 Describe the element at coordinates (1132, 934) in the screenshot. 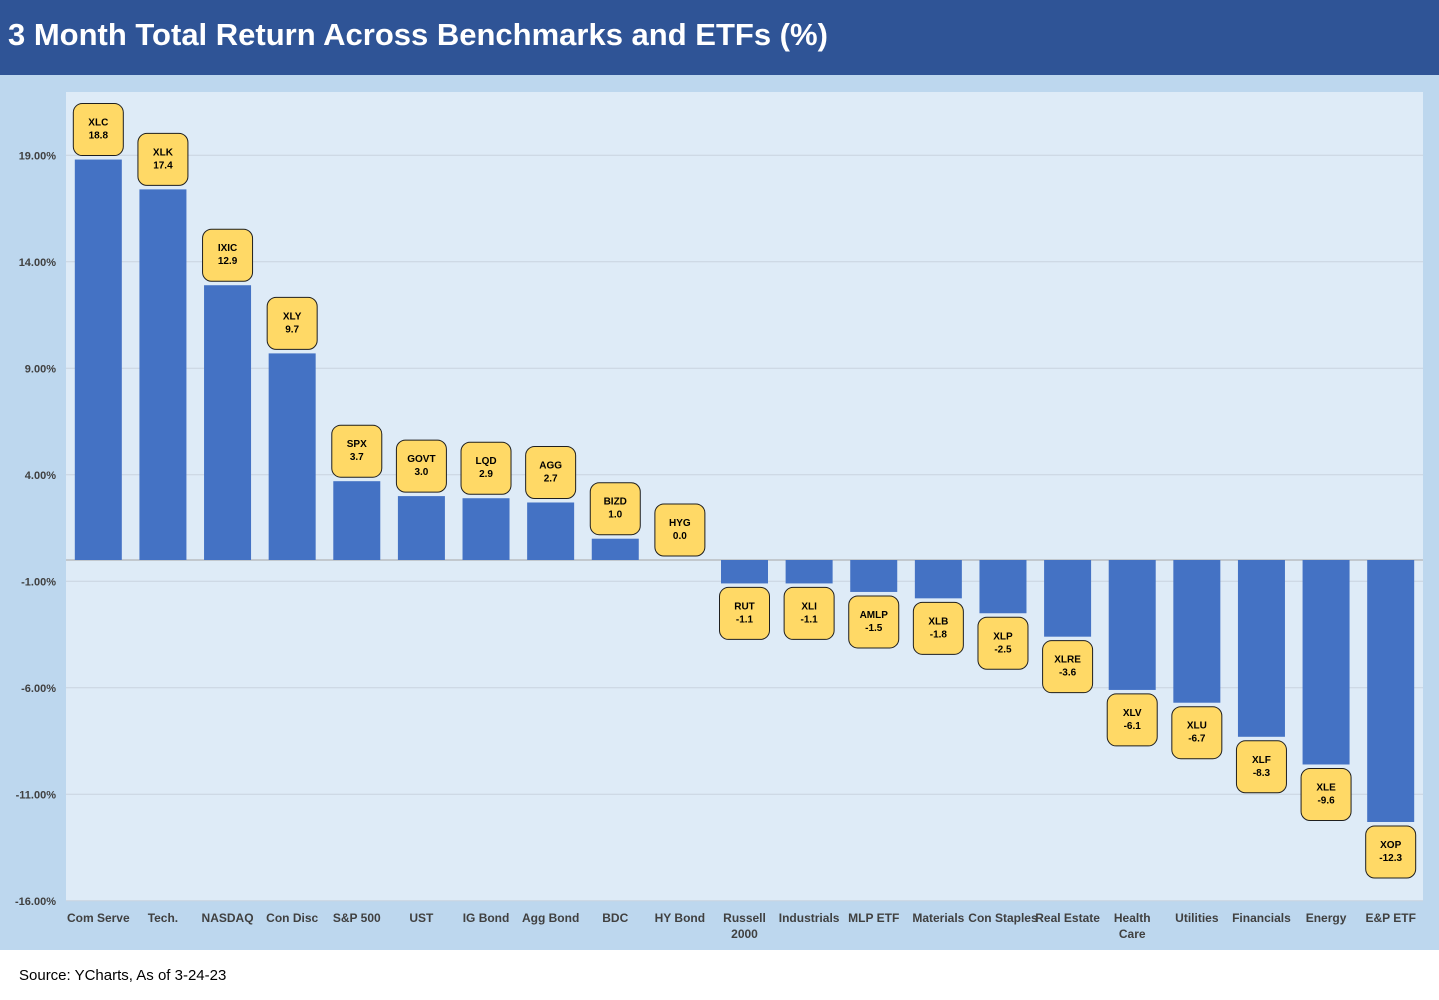

I see `x-category-label: Care` at that location.